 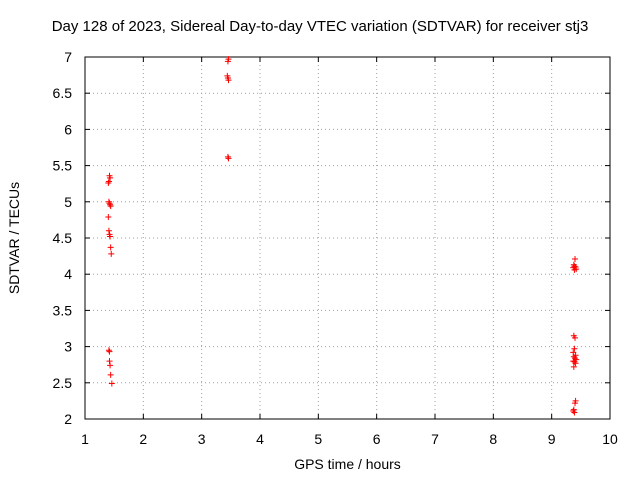 I want to click on x-tick-label: 5, so click(x=318, y=439).